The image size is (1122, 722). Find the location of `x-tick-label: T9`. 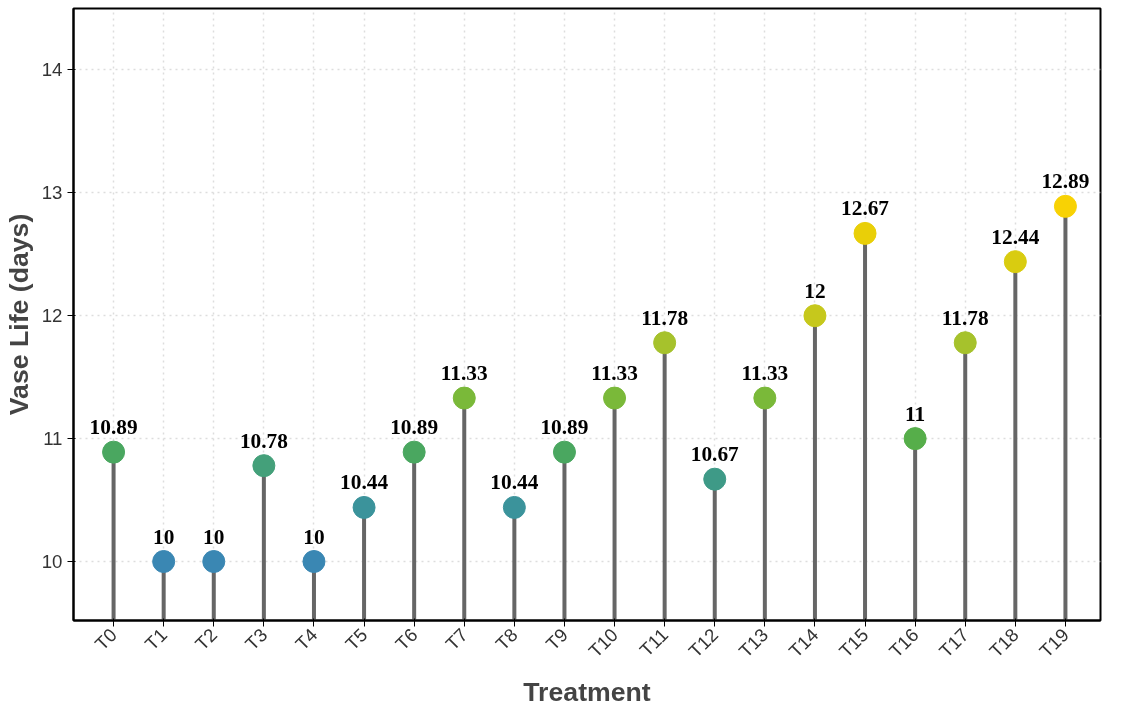

x-tick-label: T9 is located at coordinates (556, 639).